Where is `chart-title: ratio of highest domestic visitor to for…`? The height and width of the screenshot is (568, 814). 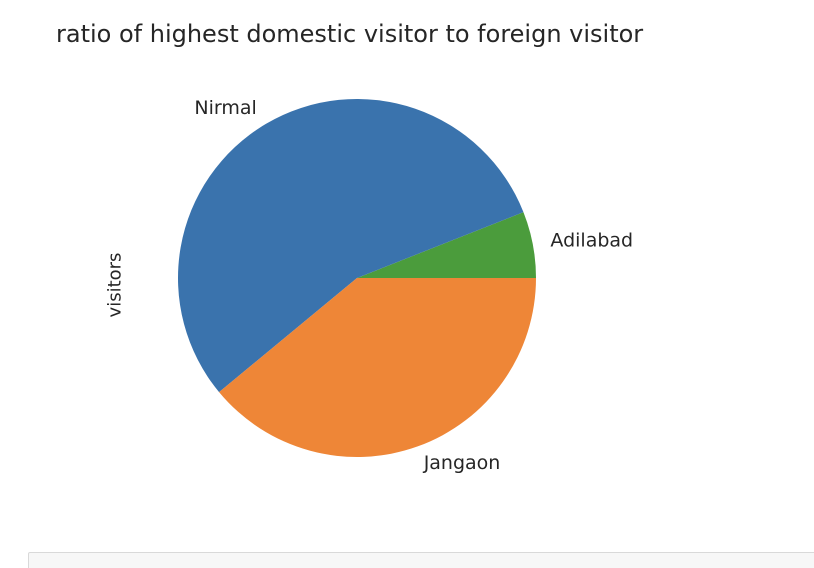
chart-title: ratio of highest domestic visitor to for… is located at coordinates (350, 34).